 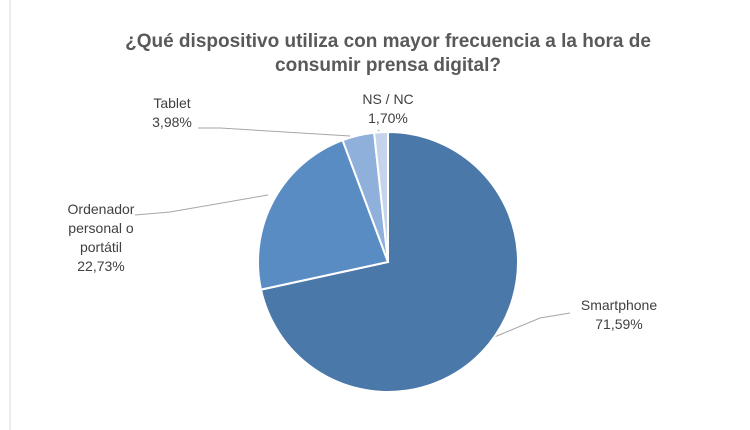 I want to click on slice-label: Smartphone, so click(x=619, y=305).